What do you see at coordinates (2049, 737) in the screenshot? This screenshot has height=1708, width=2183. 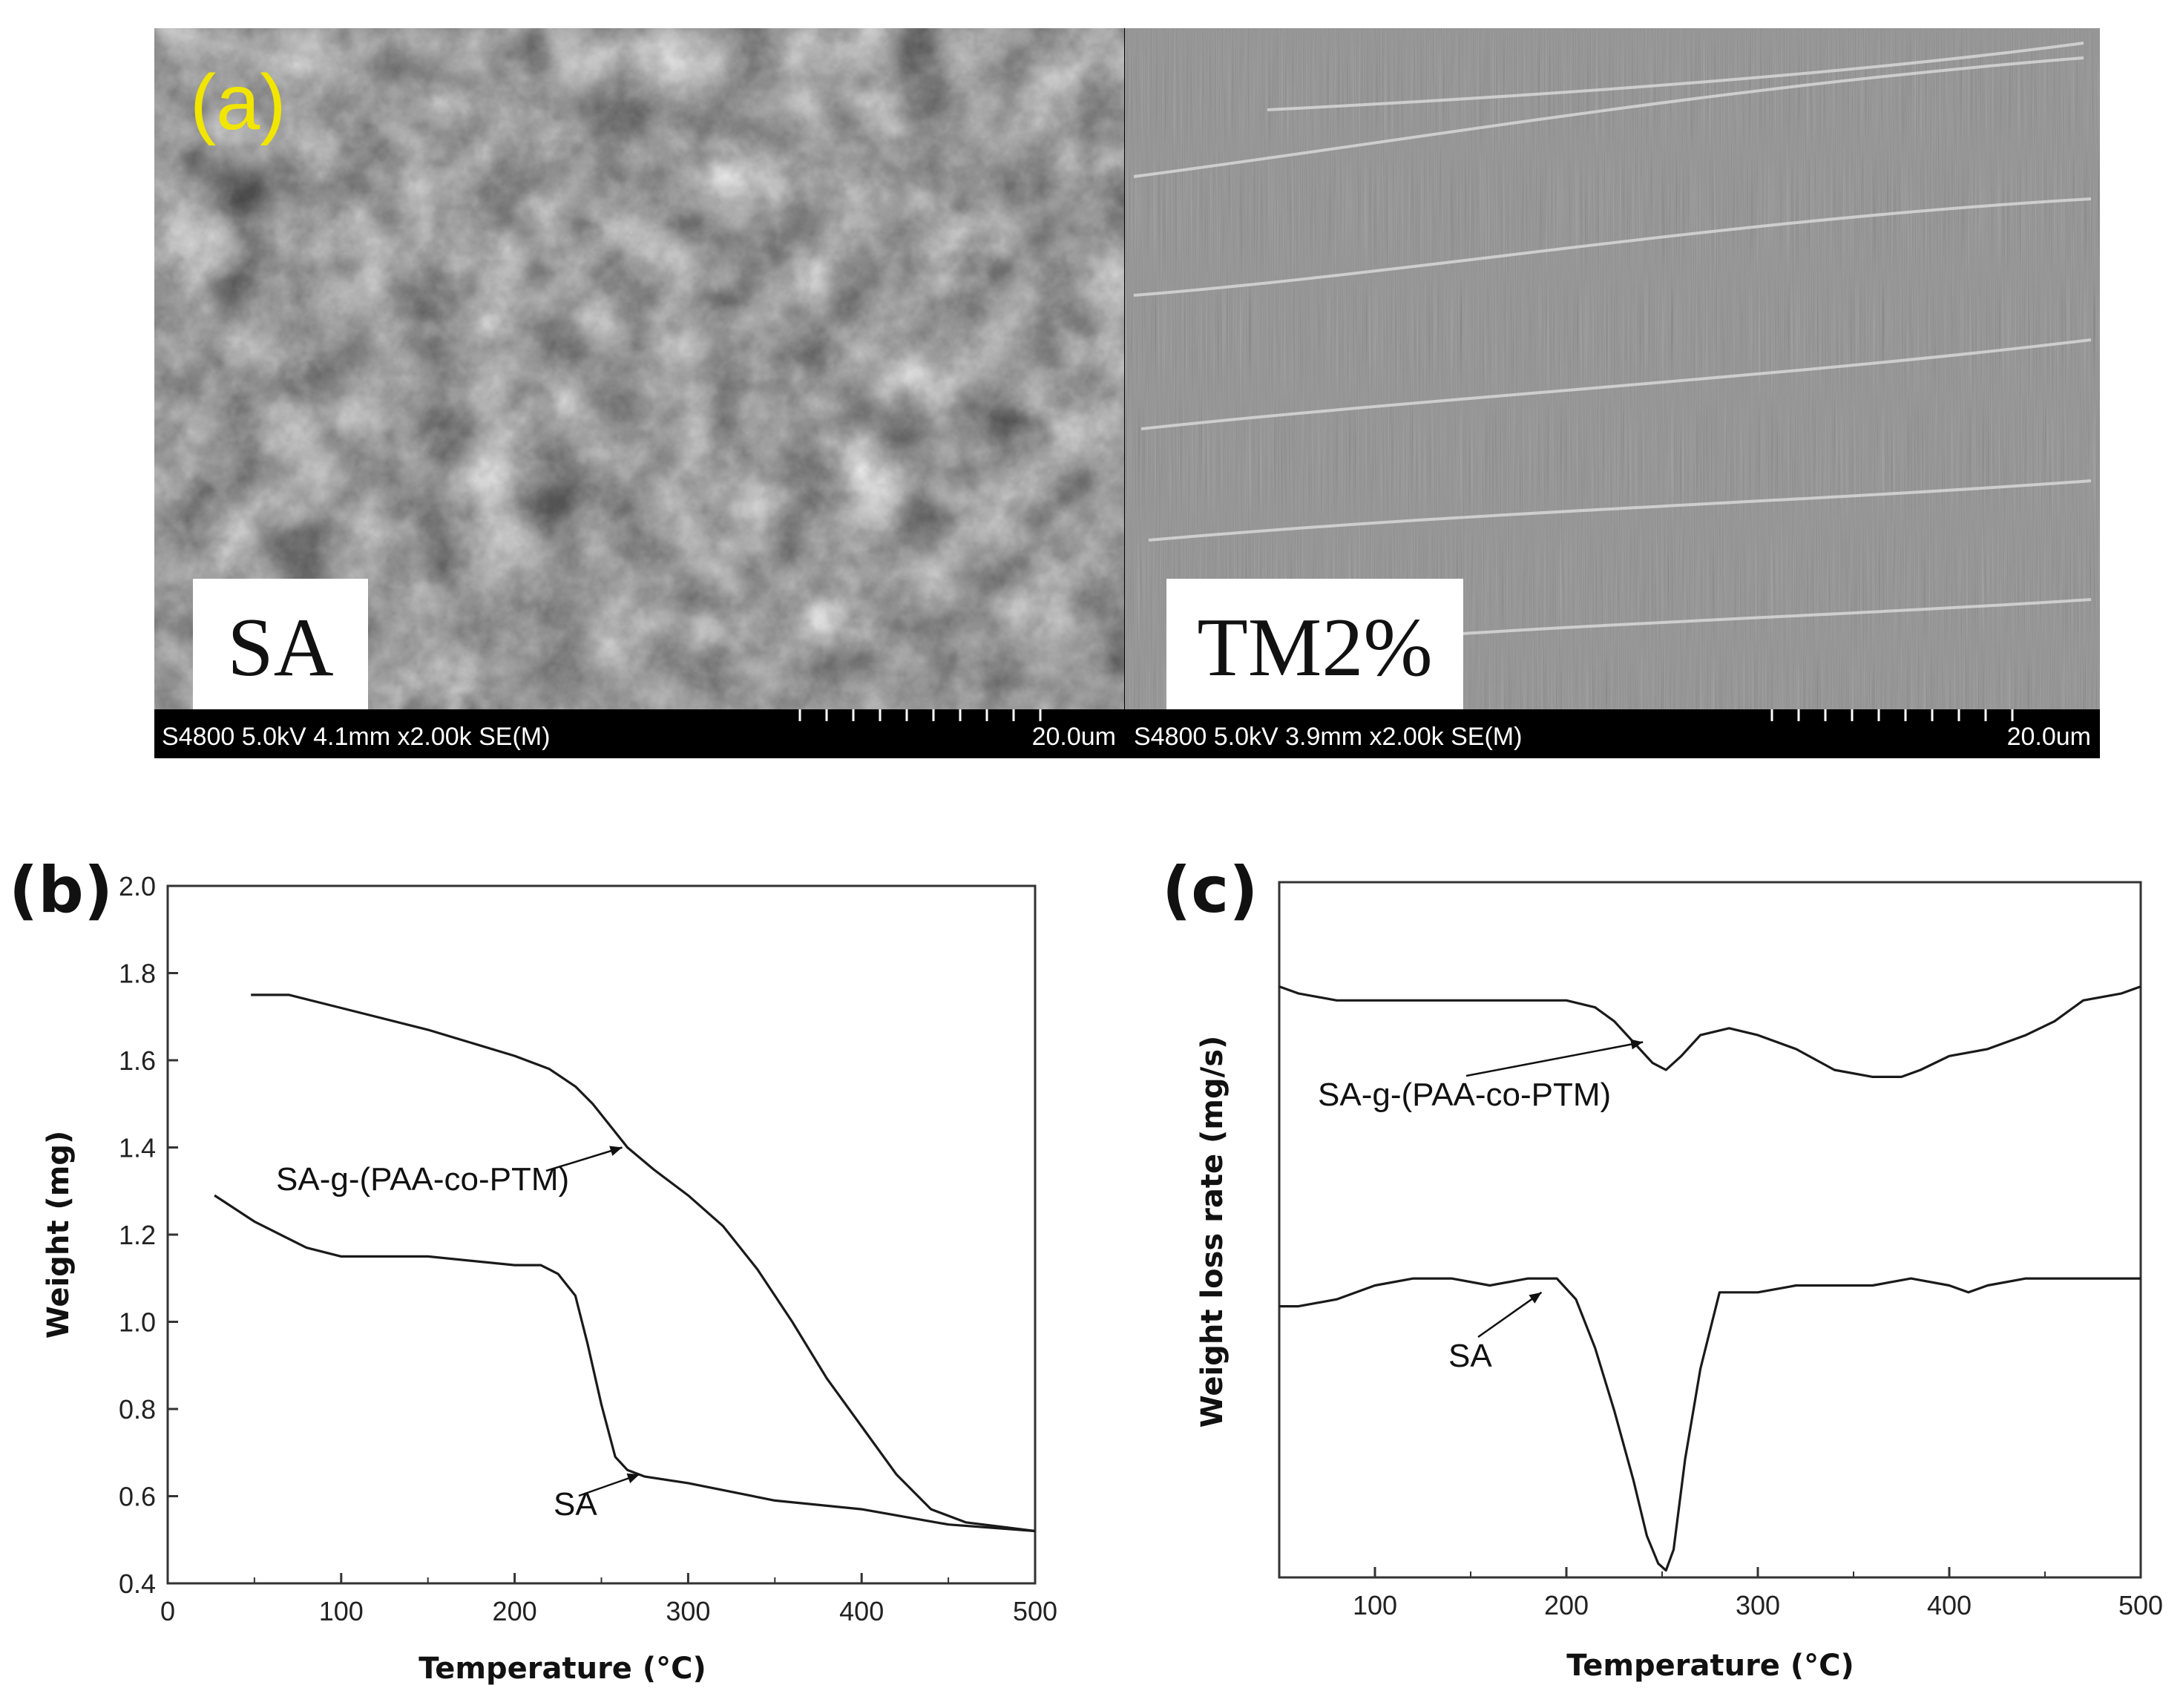 I see `scale-bar-right: 20.0um` at bounding box center [2049, 737].